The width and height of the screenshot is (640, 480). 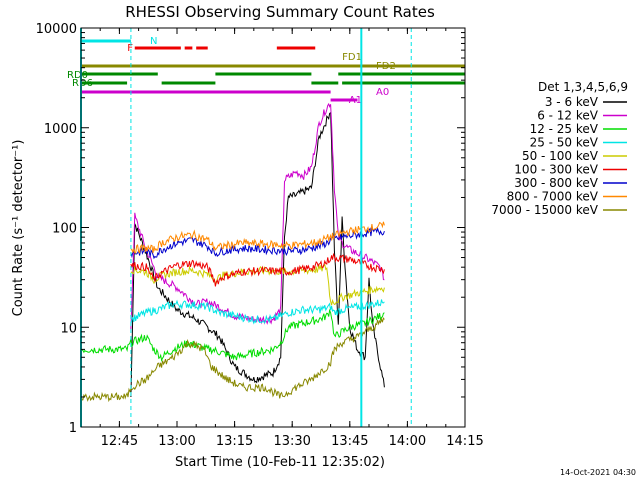 What do you see at coordinates (234, 441) in the screenshot?
I see `x-tick-label: 13:15` at bounding box center [234, 441].